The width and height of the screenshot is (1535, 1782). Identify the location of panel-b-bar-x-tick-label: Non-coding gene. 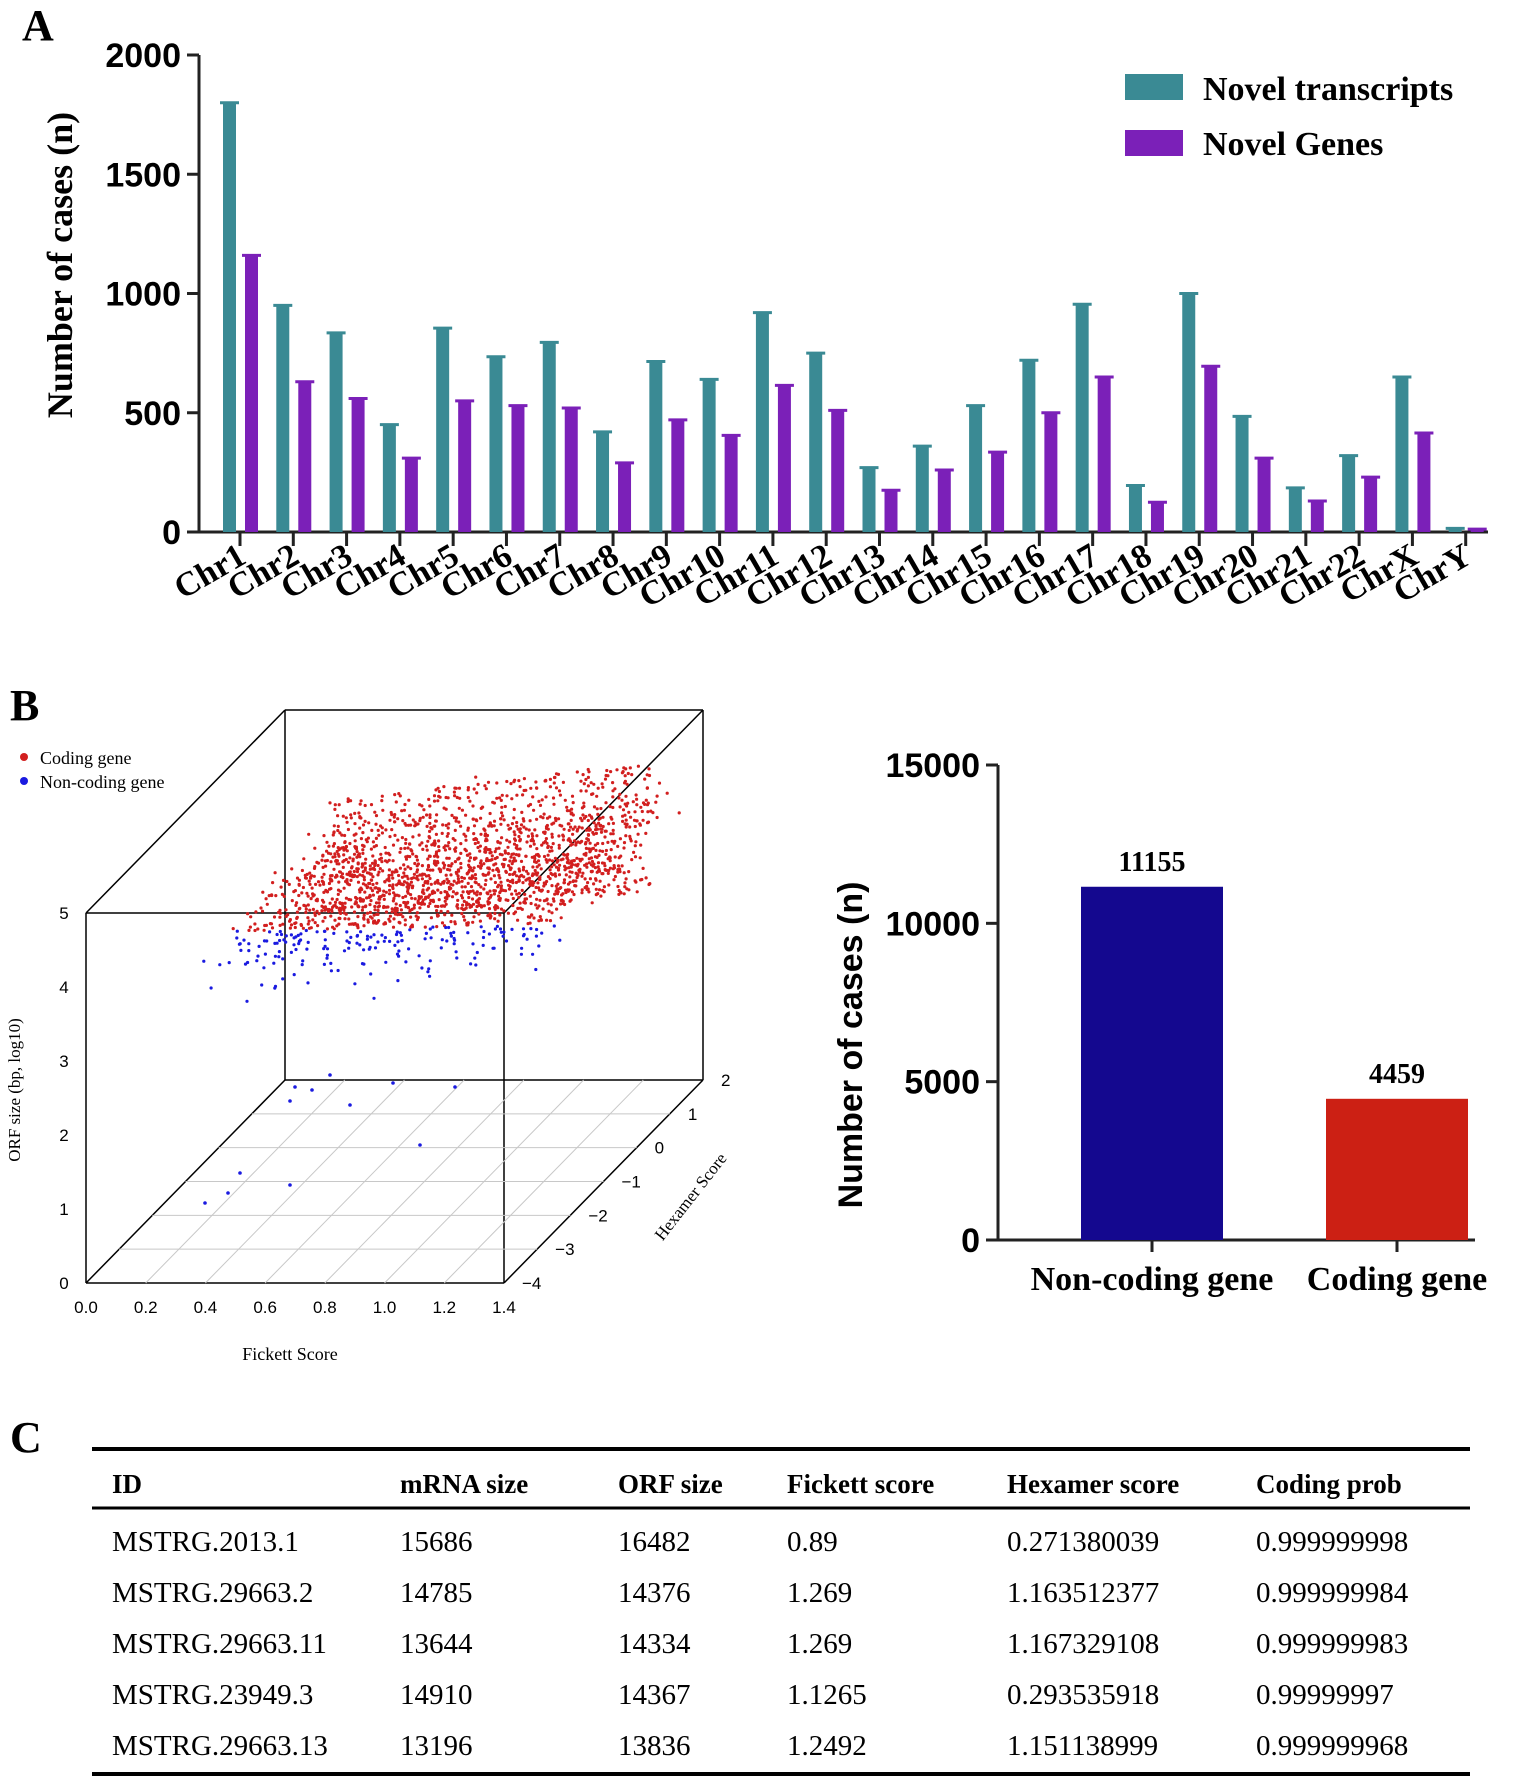
(1152, 1279).